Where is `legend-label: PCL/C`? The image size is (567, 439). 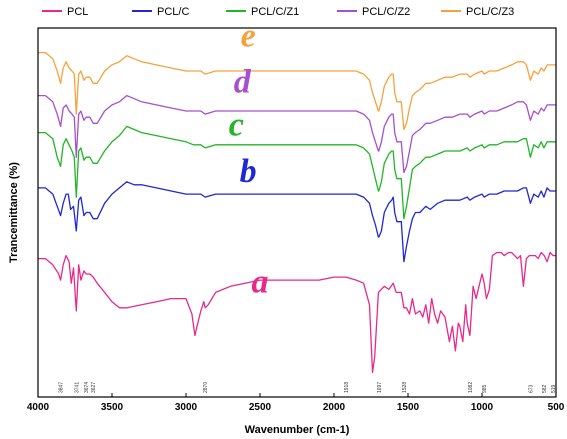
legend-label: PCL/C is located at coordinates (173, 12).